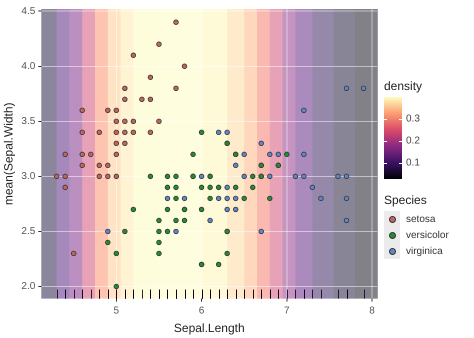 The height and width of the screenshot is (338, 474). What do you see at coordinates (413, 141) in the screenshot?
I see `color-bar-label: 0.2` at bounding box center [413, 141].